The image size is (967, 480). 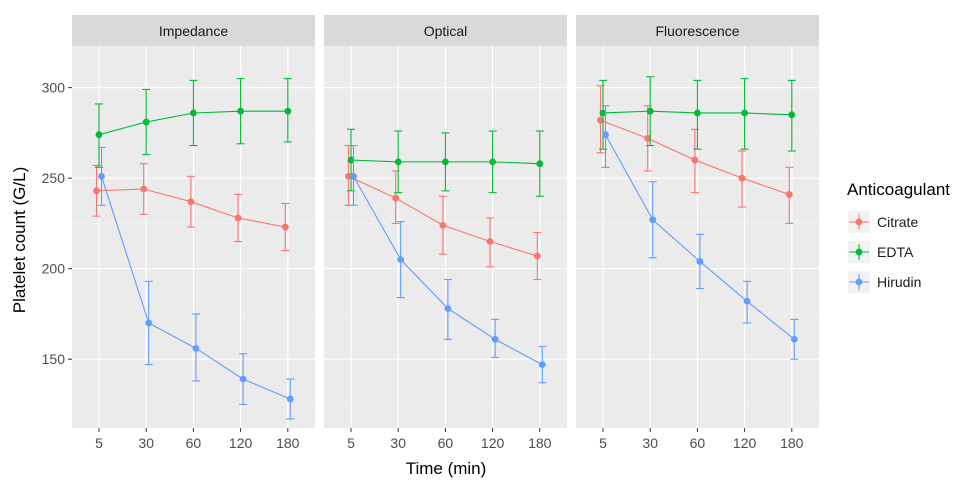 I want to click on y-tick-label: 200, so click(x=54, y=269).